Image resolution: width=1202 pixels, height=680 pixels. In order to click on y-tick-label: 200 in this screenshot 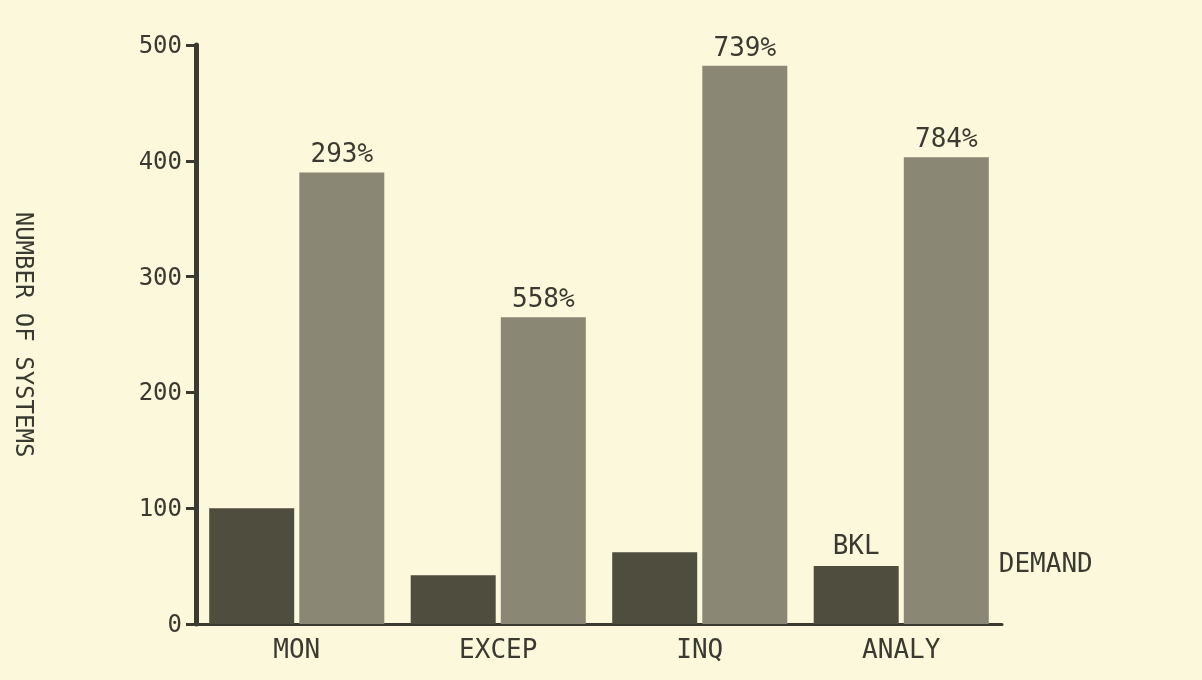, I will do `click(160, 392)`.